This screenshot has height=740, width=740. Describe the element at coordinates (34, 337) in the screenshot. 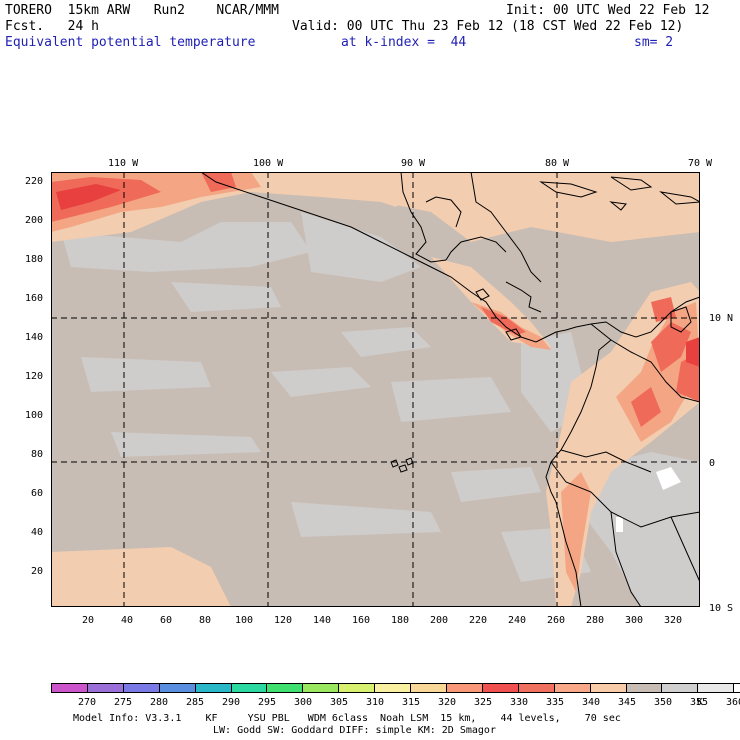

I see `y-tick-label: 140` at that location.